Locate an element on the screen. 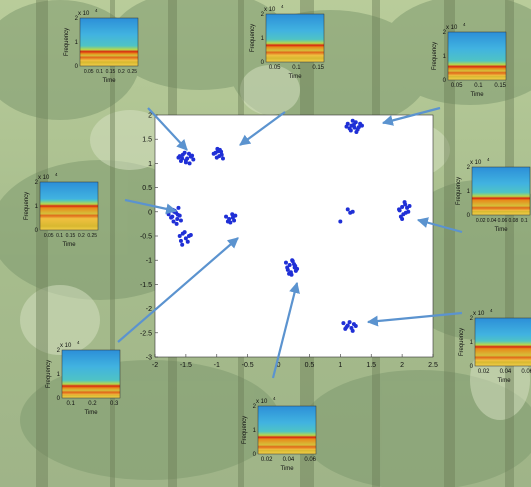 The width and height of the screenshot is (531, 487). x-tick-label: -0.5 is located at coordinates (248, 365).